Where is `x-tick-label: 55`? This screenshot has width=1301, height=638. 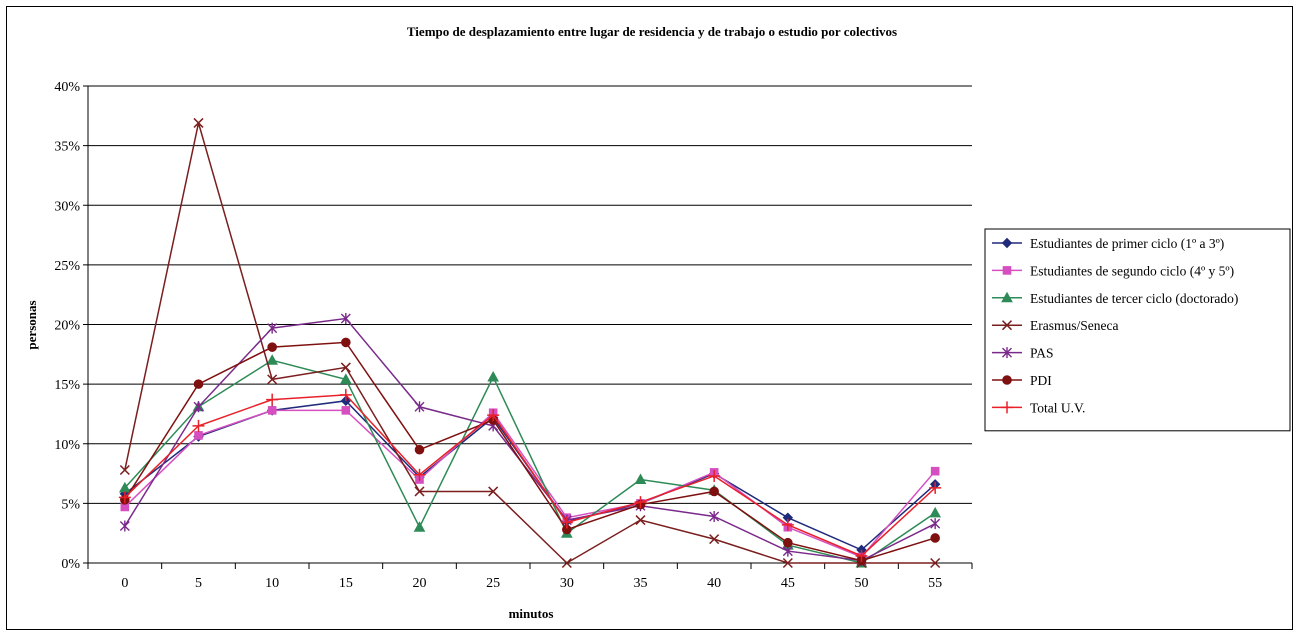
x-tick-label: 55 is located at coordinates (935, 583).